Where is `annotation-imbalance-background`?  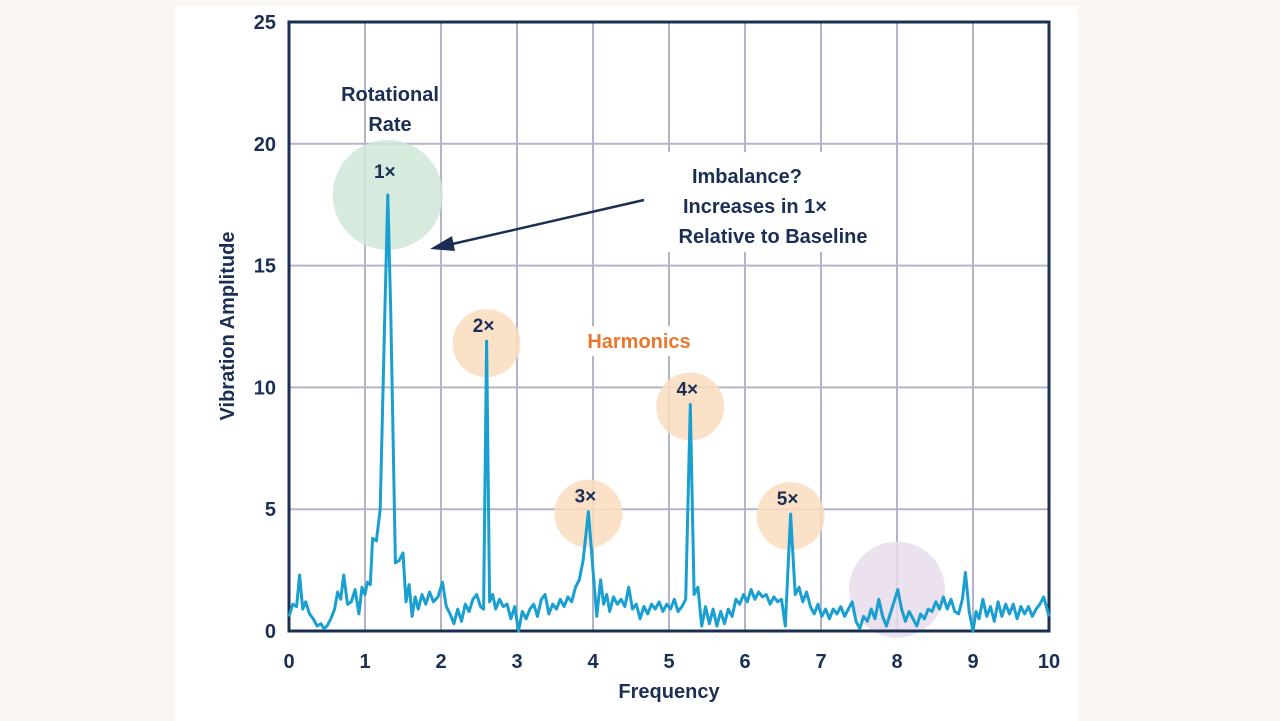 annotation-imbalance-background is located at coordinates (765, 202).